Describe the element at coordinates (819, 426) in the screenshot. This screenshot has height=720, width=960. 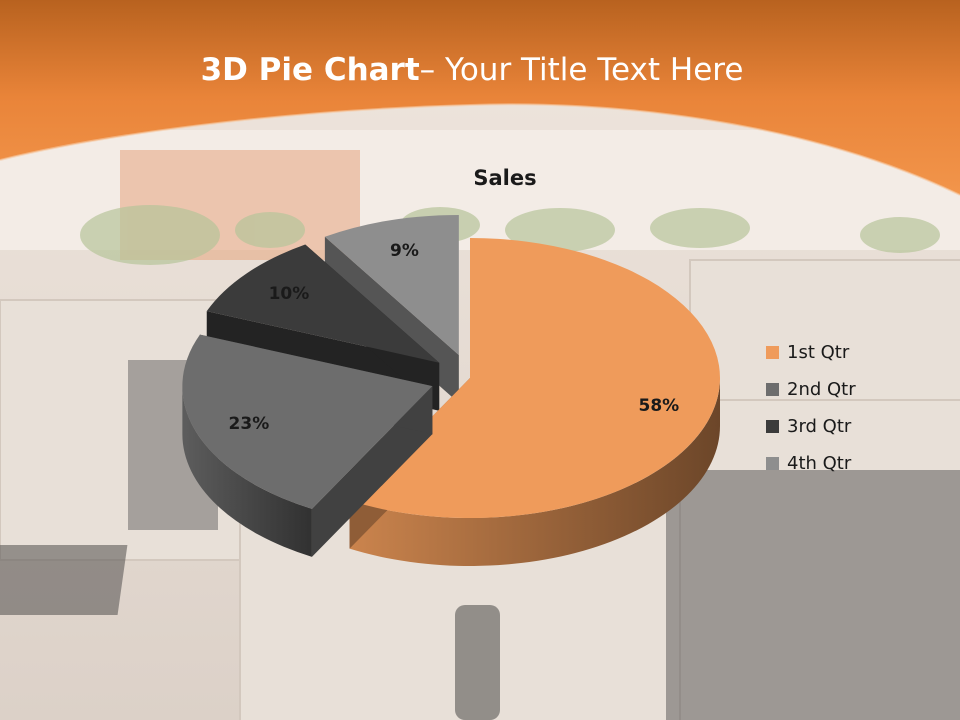
I see `legend-label: 3rd Qtr` at that location.